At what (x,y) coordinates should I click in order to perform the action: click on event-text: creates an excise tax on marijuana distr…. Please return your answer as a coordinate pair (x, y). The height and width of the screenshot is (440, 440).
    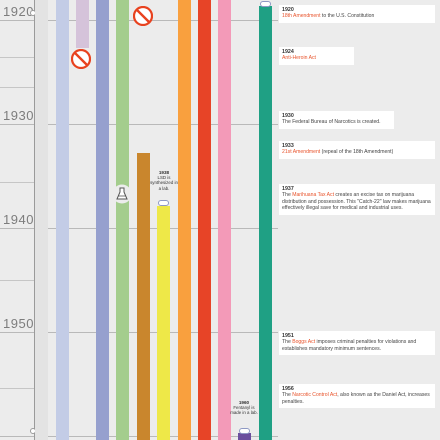
    Looking at the image, I should click on (356, 202).